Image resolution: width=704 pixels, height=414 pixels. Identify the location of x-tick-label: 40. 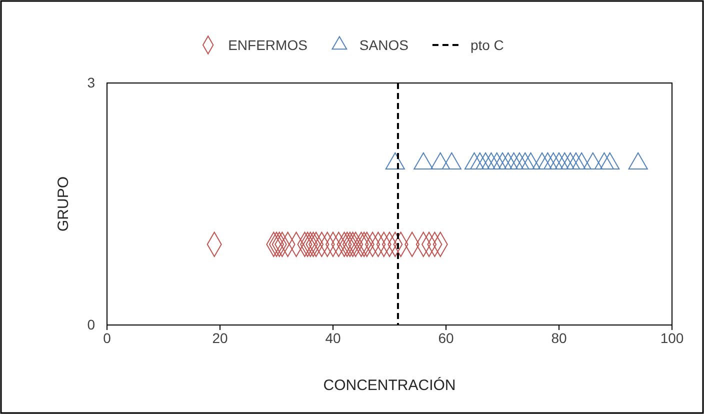
(333, 338).